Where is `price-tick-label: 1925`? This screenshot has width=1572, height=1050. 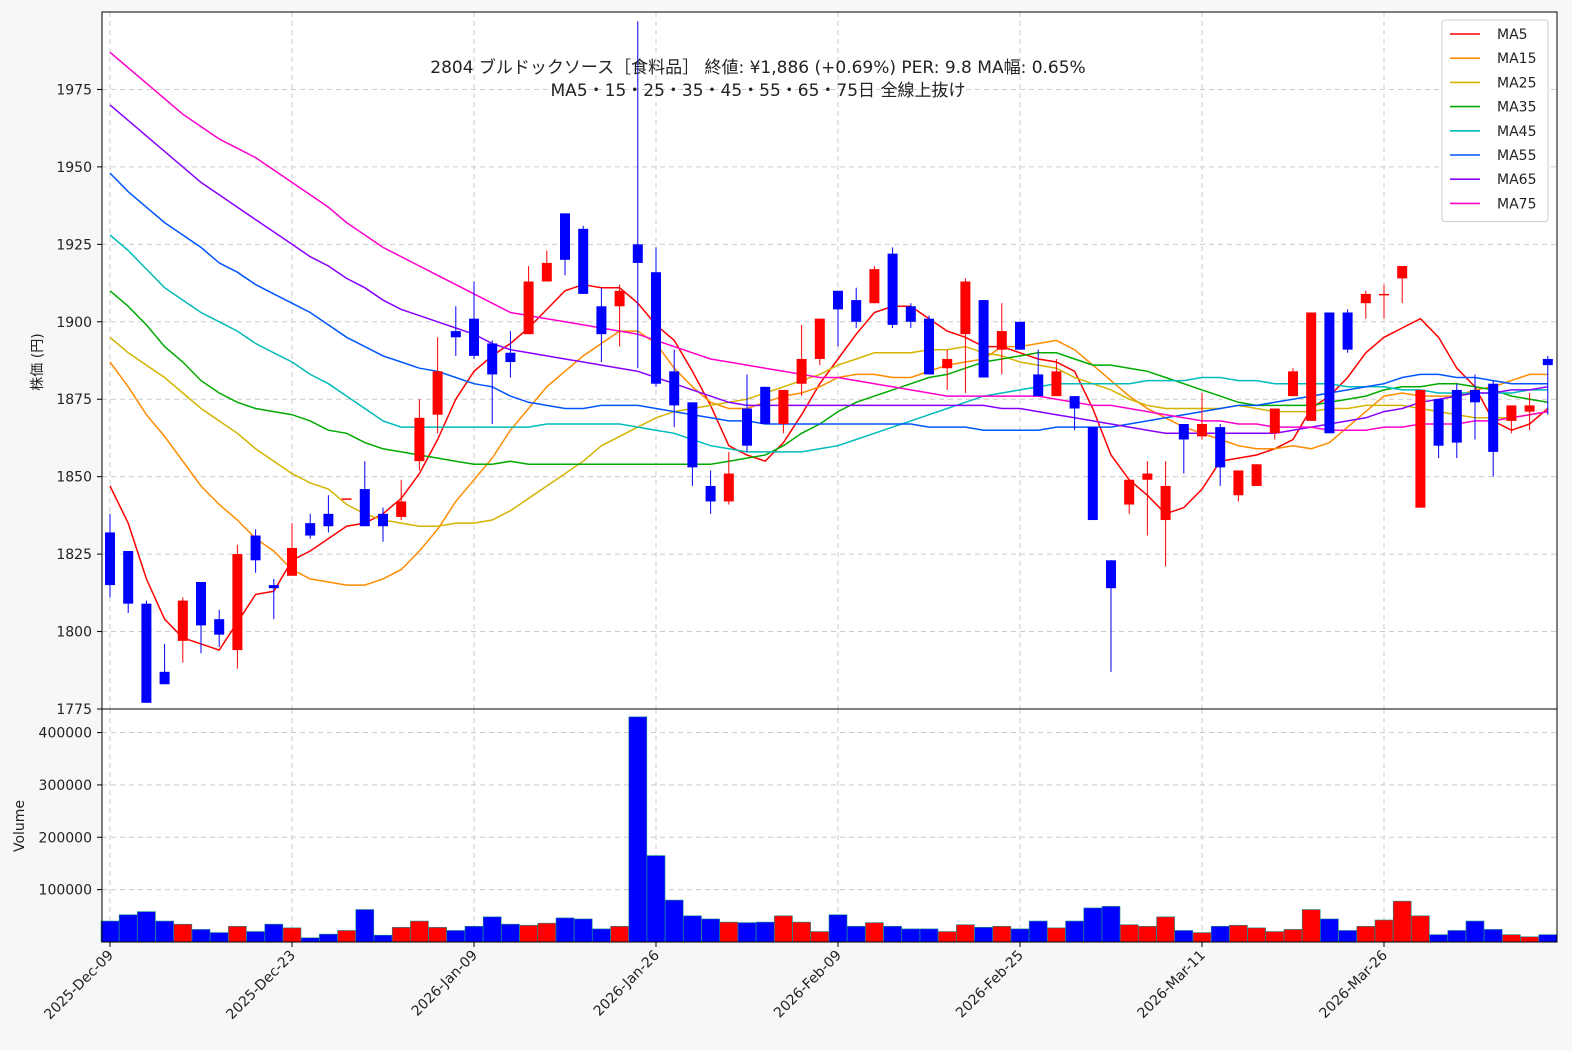 price-tick-label: 1925 is located at coordinates (74, 245).